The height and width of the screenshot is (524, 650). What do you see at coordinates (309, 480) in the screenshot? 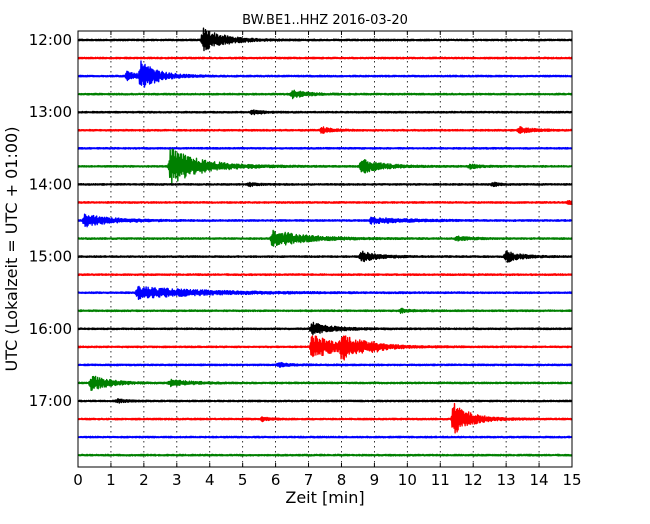
I see `x-tick-label-7: 7` at bounding box center [309, 480].